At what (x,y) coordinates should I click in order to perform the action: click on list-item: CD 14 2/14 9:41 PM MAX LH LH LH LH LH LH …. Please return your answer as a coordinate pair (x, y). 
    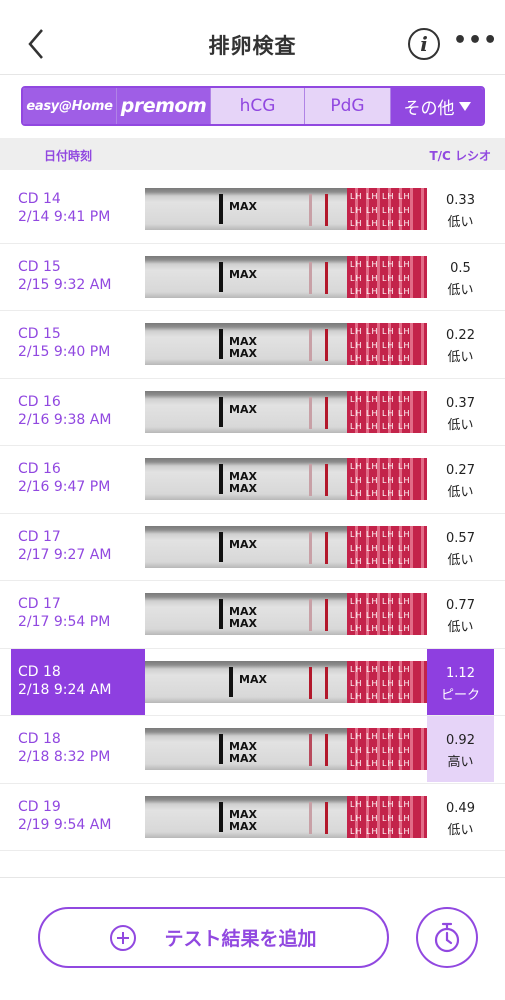
    Looking at the image, I should click on (252, 210).